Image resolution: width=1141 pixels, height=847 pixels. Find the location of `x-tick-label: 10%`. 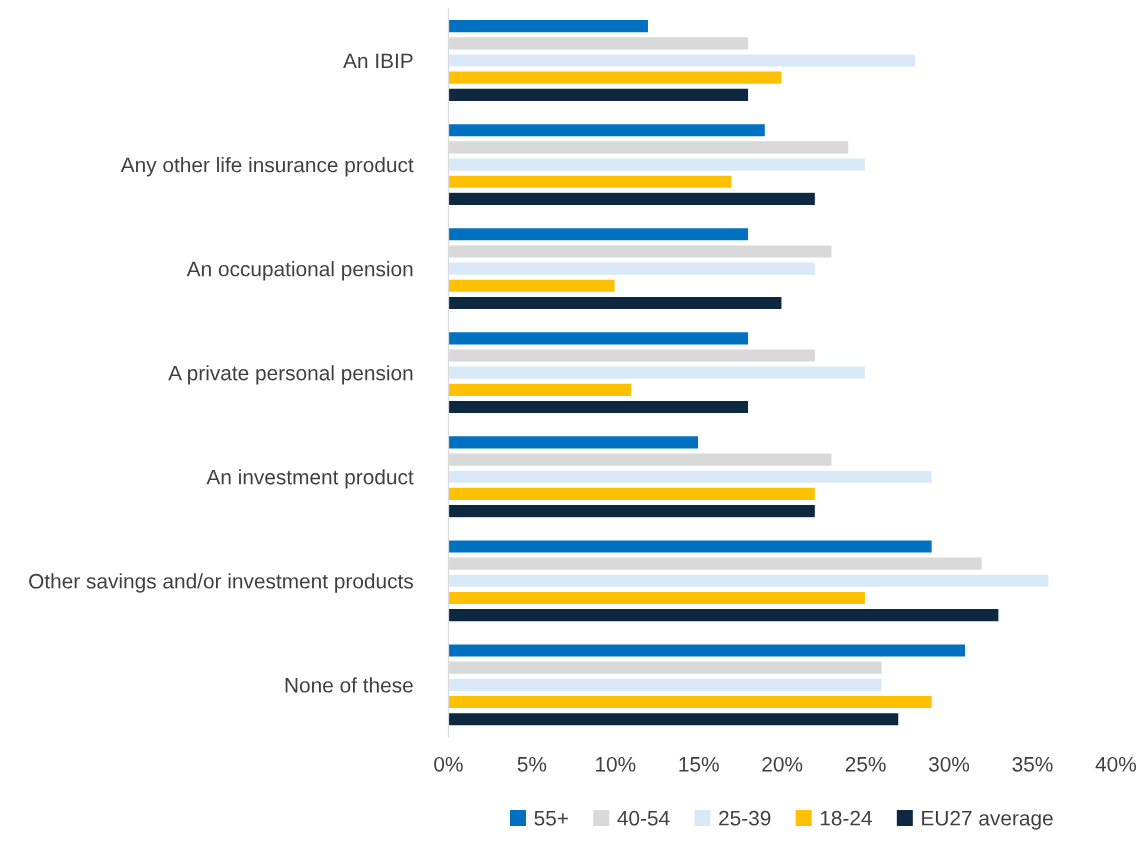

x-tick-label: 10% is located at coordinates (616, 764).